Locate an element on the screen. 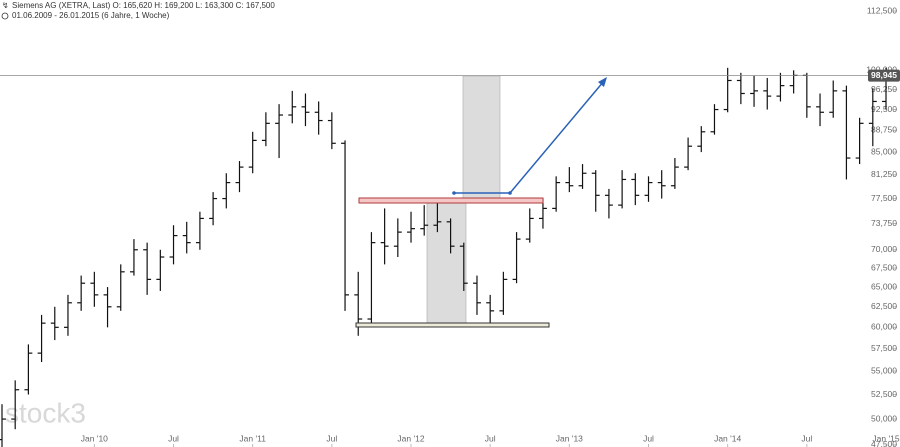 This screenshot has width=900, height=447. y-tick-label: 96,250 is located at coordinates (884, 89).